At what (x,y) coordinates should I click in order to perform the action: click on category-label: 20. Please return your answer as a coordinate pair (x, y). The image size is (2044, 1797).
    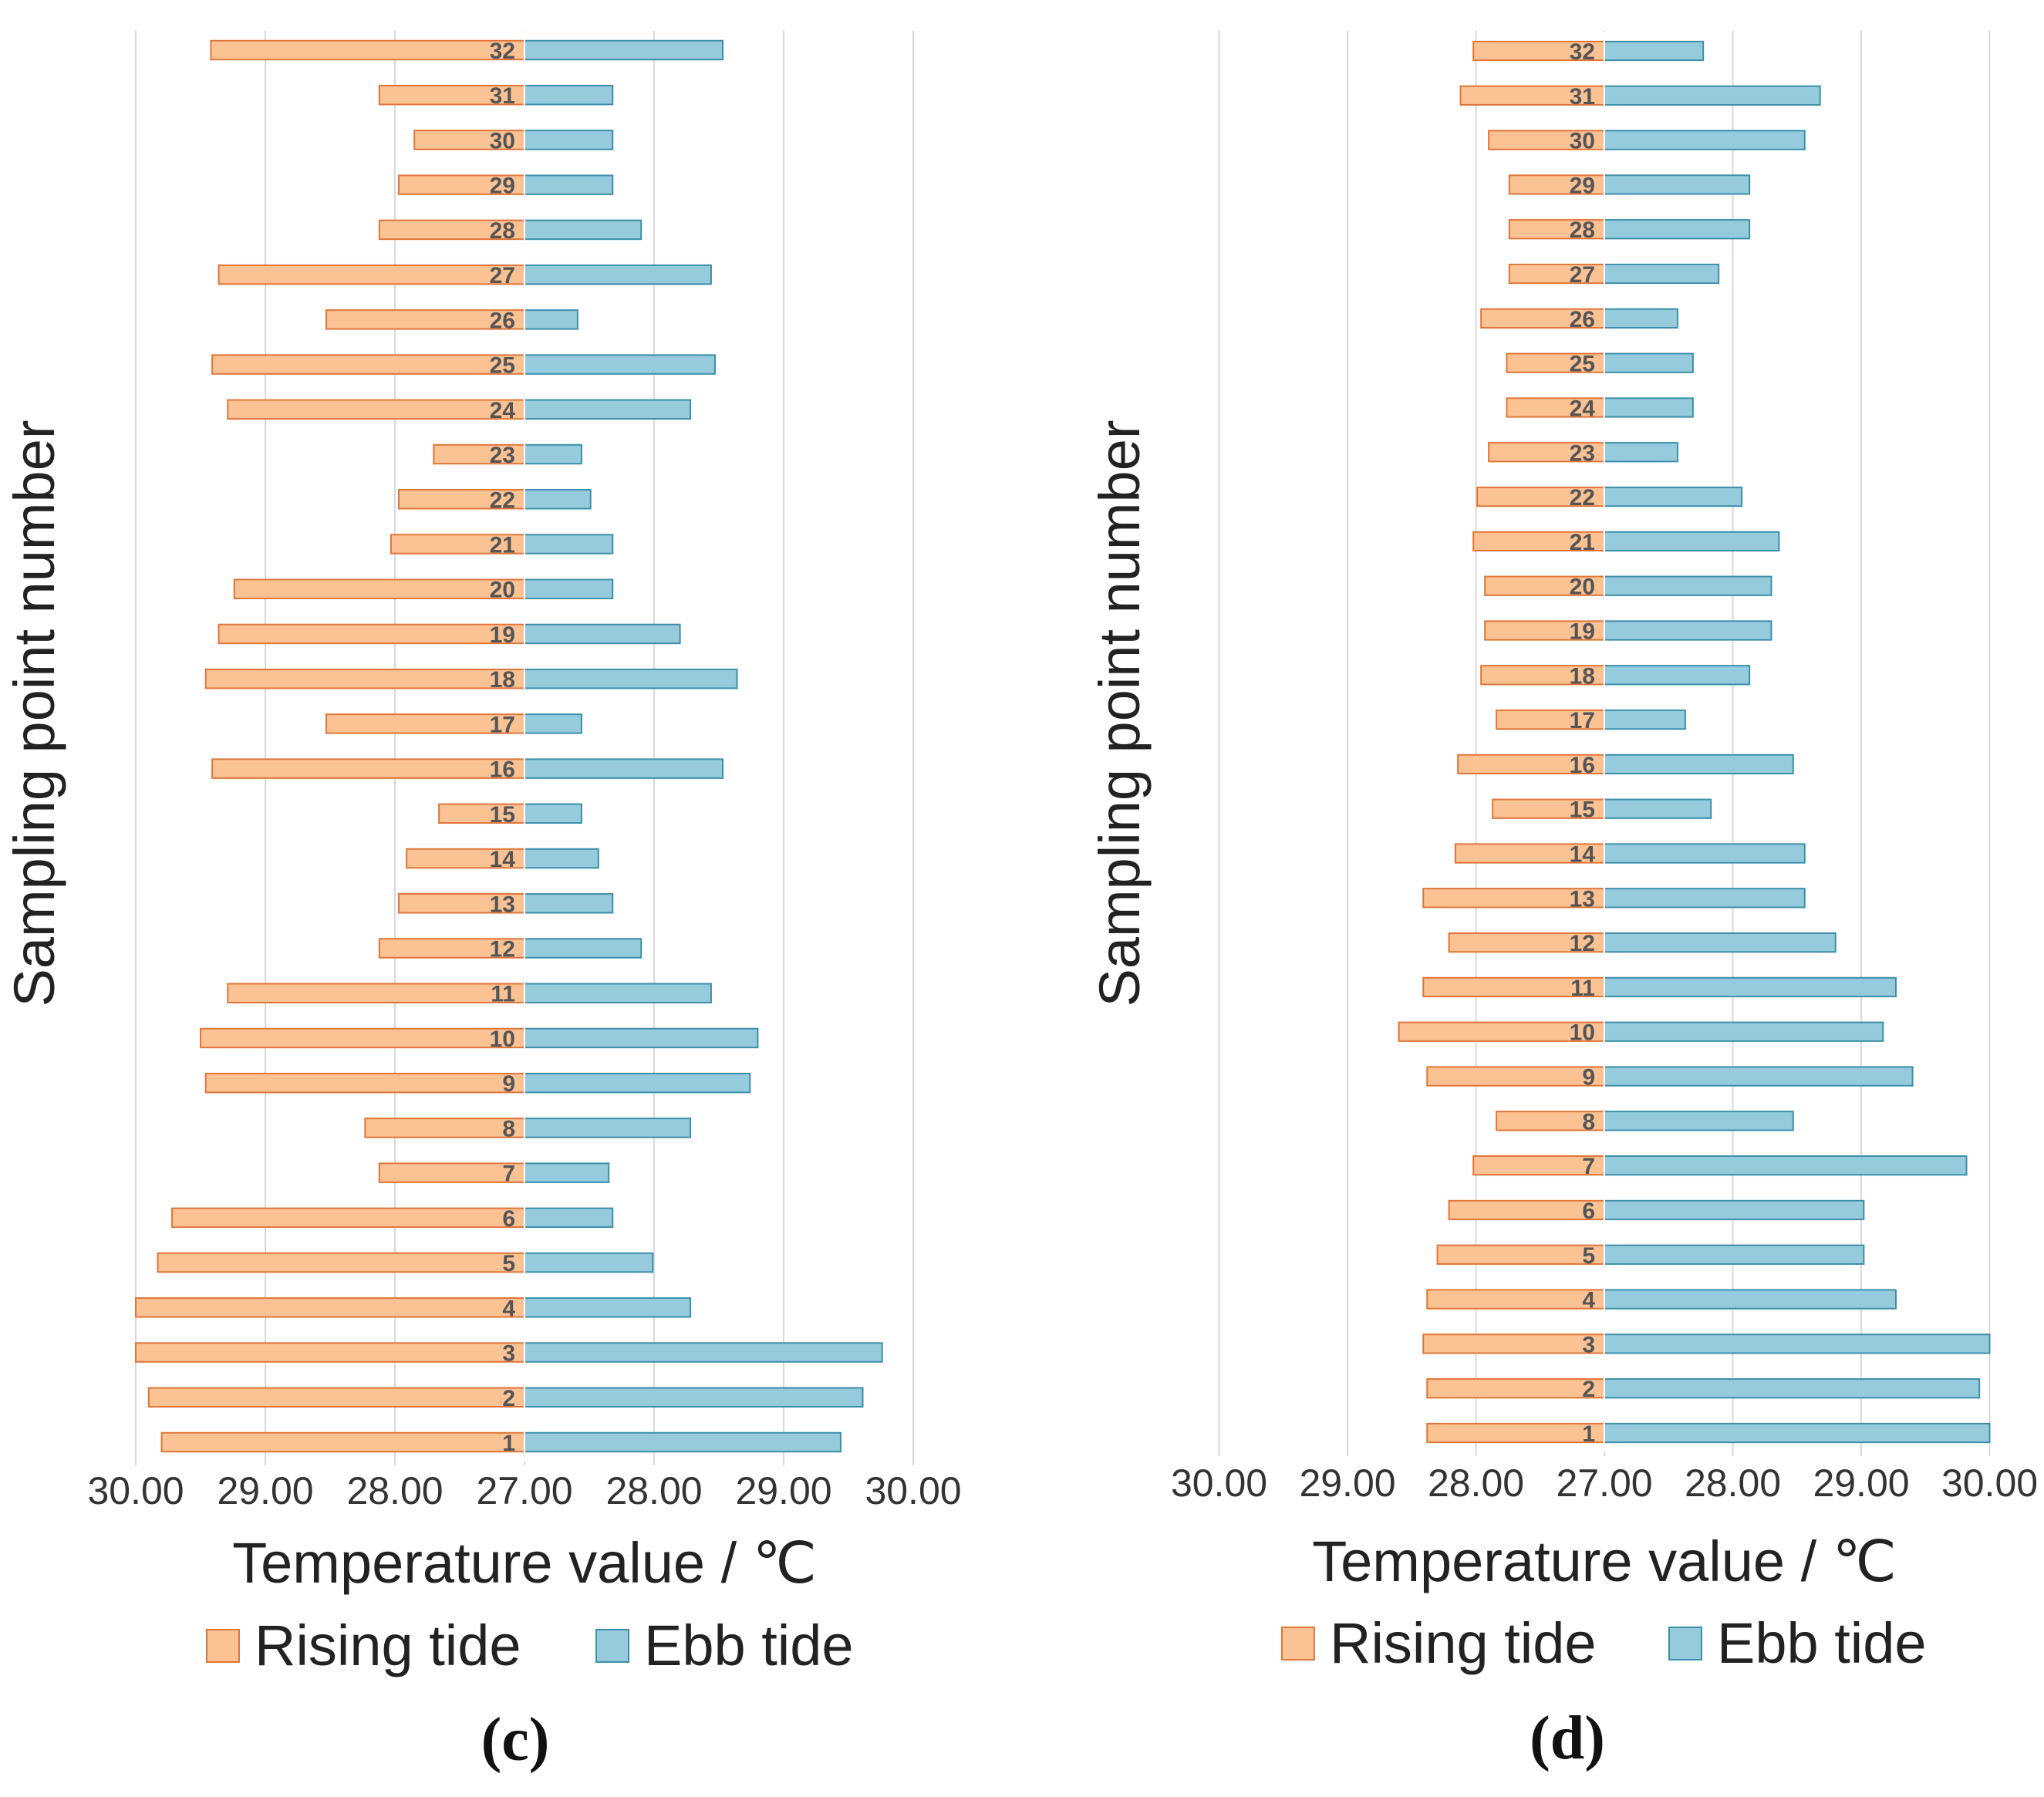
    Looking at the image, I should click on (502, 590).